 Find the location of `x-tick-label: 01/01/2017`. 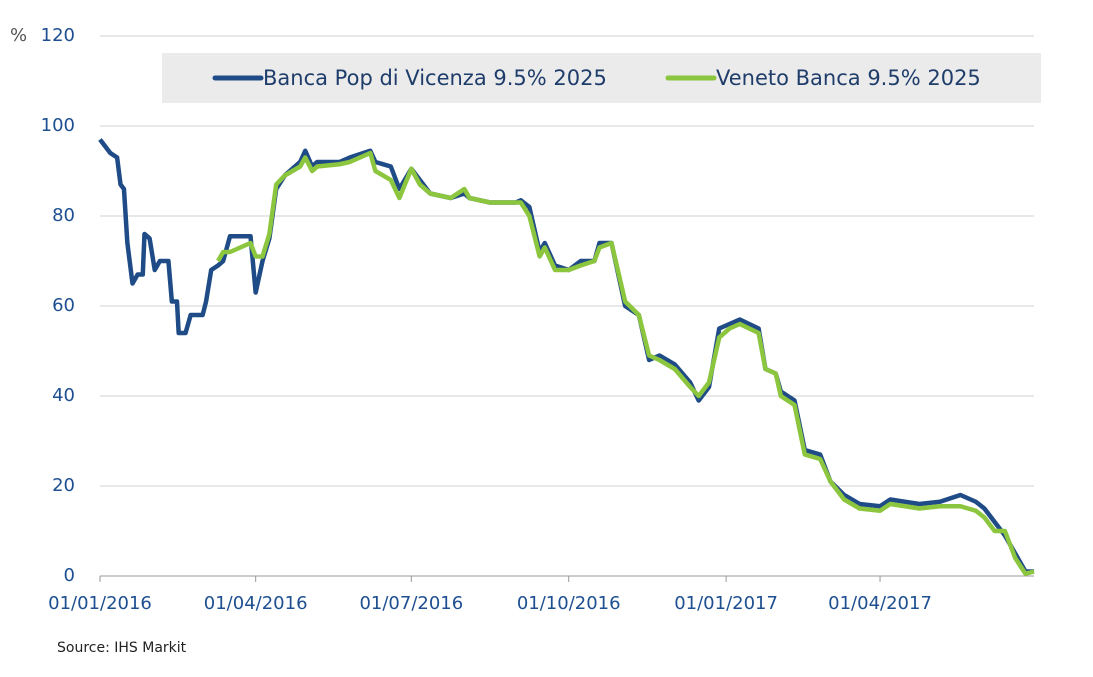

x-tick-label: 01/01/2017 is located at coordinates (726, 603).